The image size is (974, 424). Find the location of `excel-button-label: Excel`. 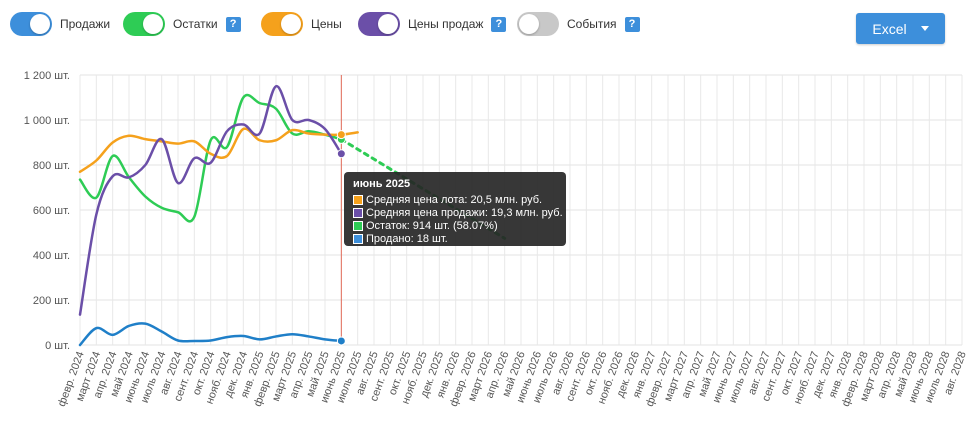

excel-button-label: Excel is located at coordinates (889, 28).